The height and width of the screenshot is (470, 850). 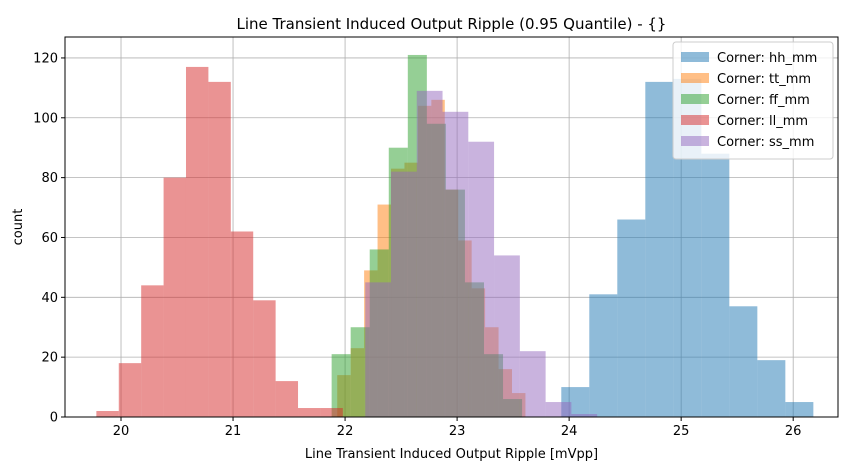 What do you see at coordinates (767, 58) in the screenshot?
I see `legend-label: Corner: hh_mm` at bounding box center [767, 58].